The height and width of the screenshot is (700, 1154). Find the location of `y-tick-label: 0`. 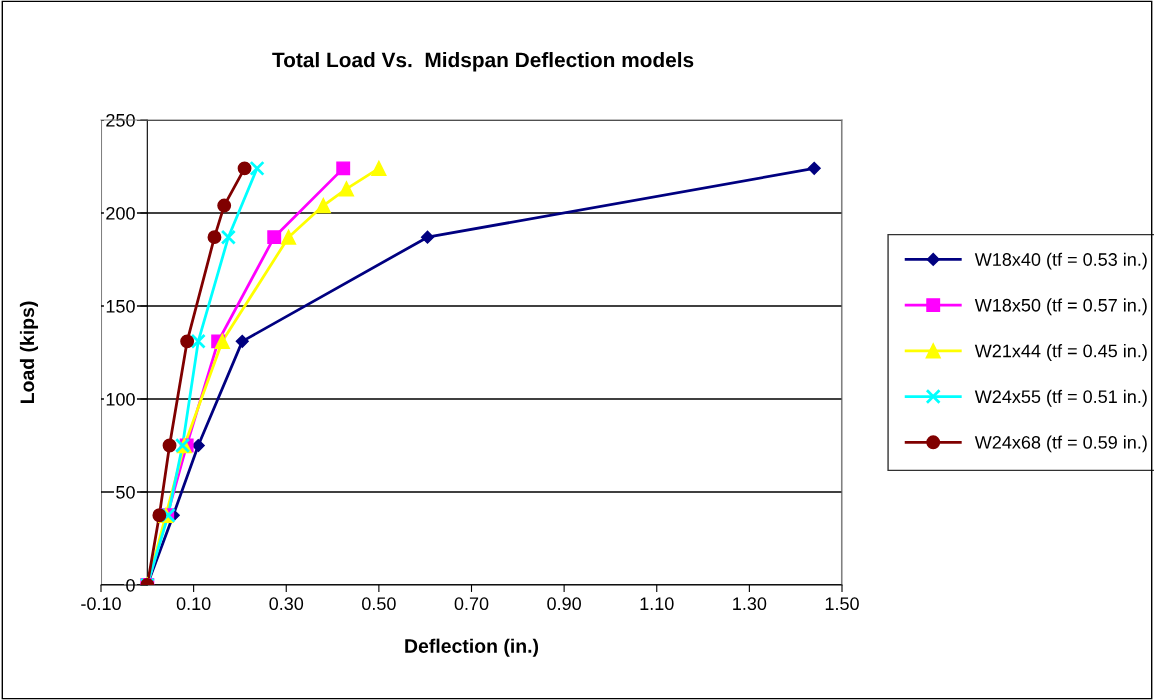

y-tick-label: 0 is located at coordinates (130, 585).